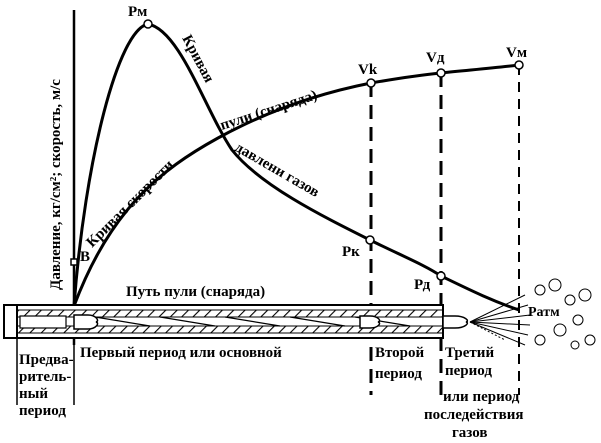 The image size is (601, 443). Describe the element at coordinates (351, 252) in the screenshot. I see `pk-label: Рк` at that location.